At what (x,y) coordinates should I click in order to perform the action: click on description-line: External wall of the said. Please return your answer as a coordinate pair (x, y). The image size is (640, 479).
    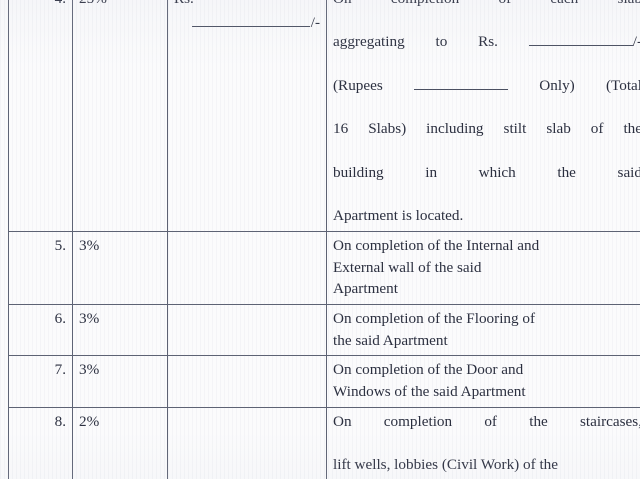
    Looking at the image, I should click on (407, 267).